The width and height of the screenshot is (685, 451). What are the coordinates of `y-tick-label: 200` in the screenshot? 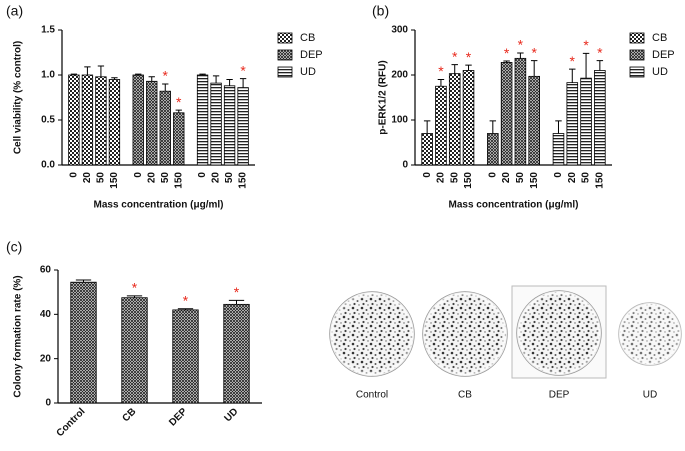 It's located at (399, 75).